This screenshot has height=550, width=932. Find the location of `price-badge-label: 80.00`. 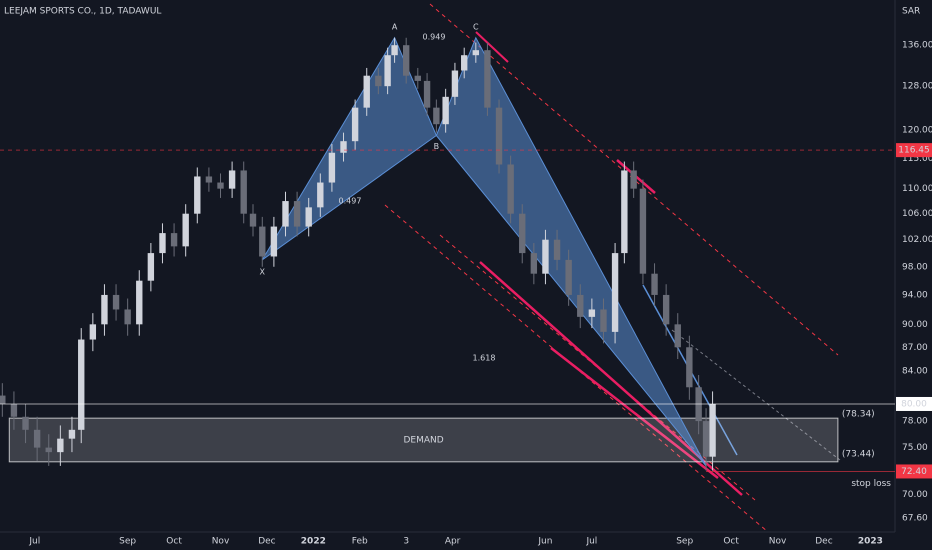

price-badge-label: 80.00 is located at coordinates (914, 404).